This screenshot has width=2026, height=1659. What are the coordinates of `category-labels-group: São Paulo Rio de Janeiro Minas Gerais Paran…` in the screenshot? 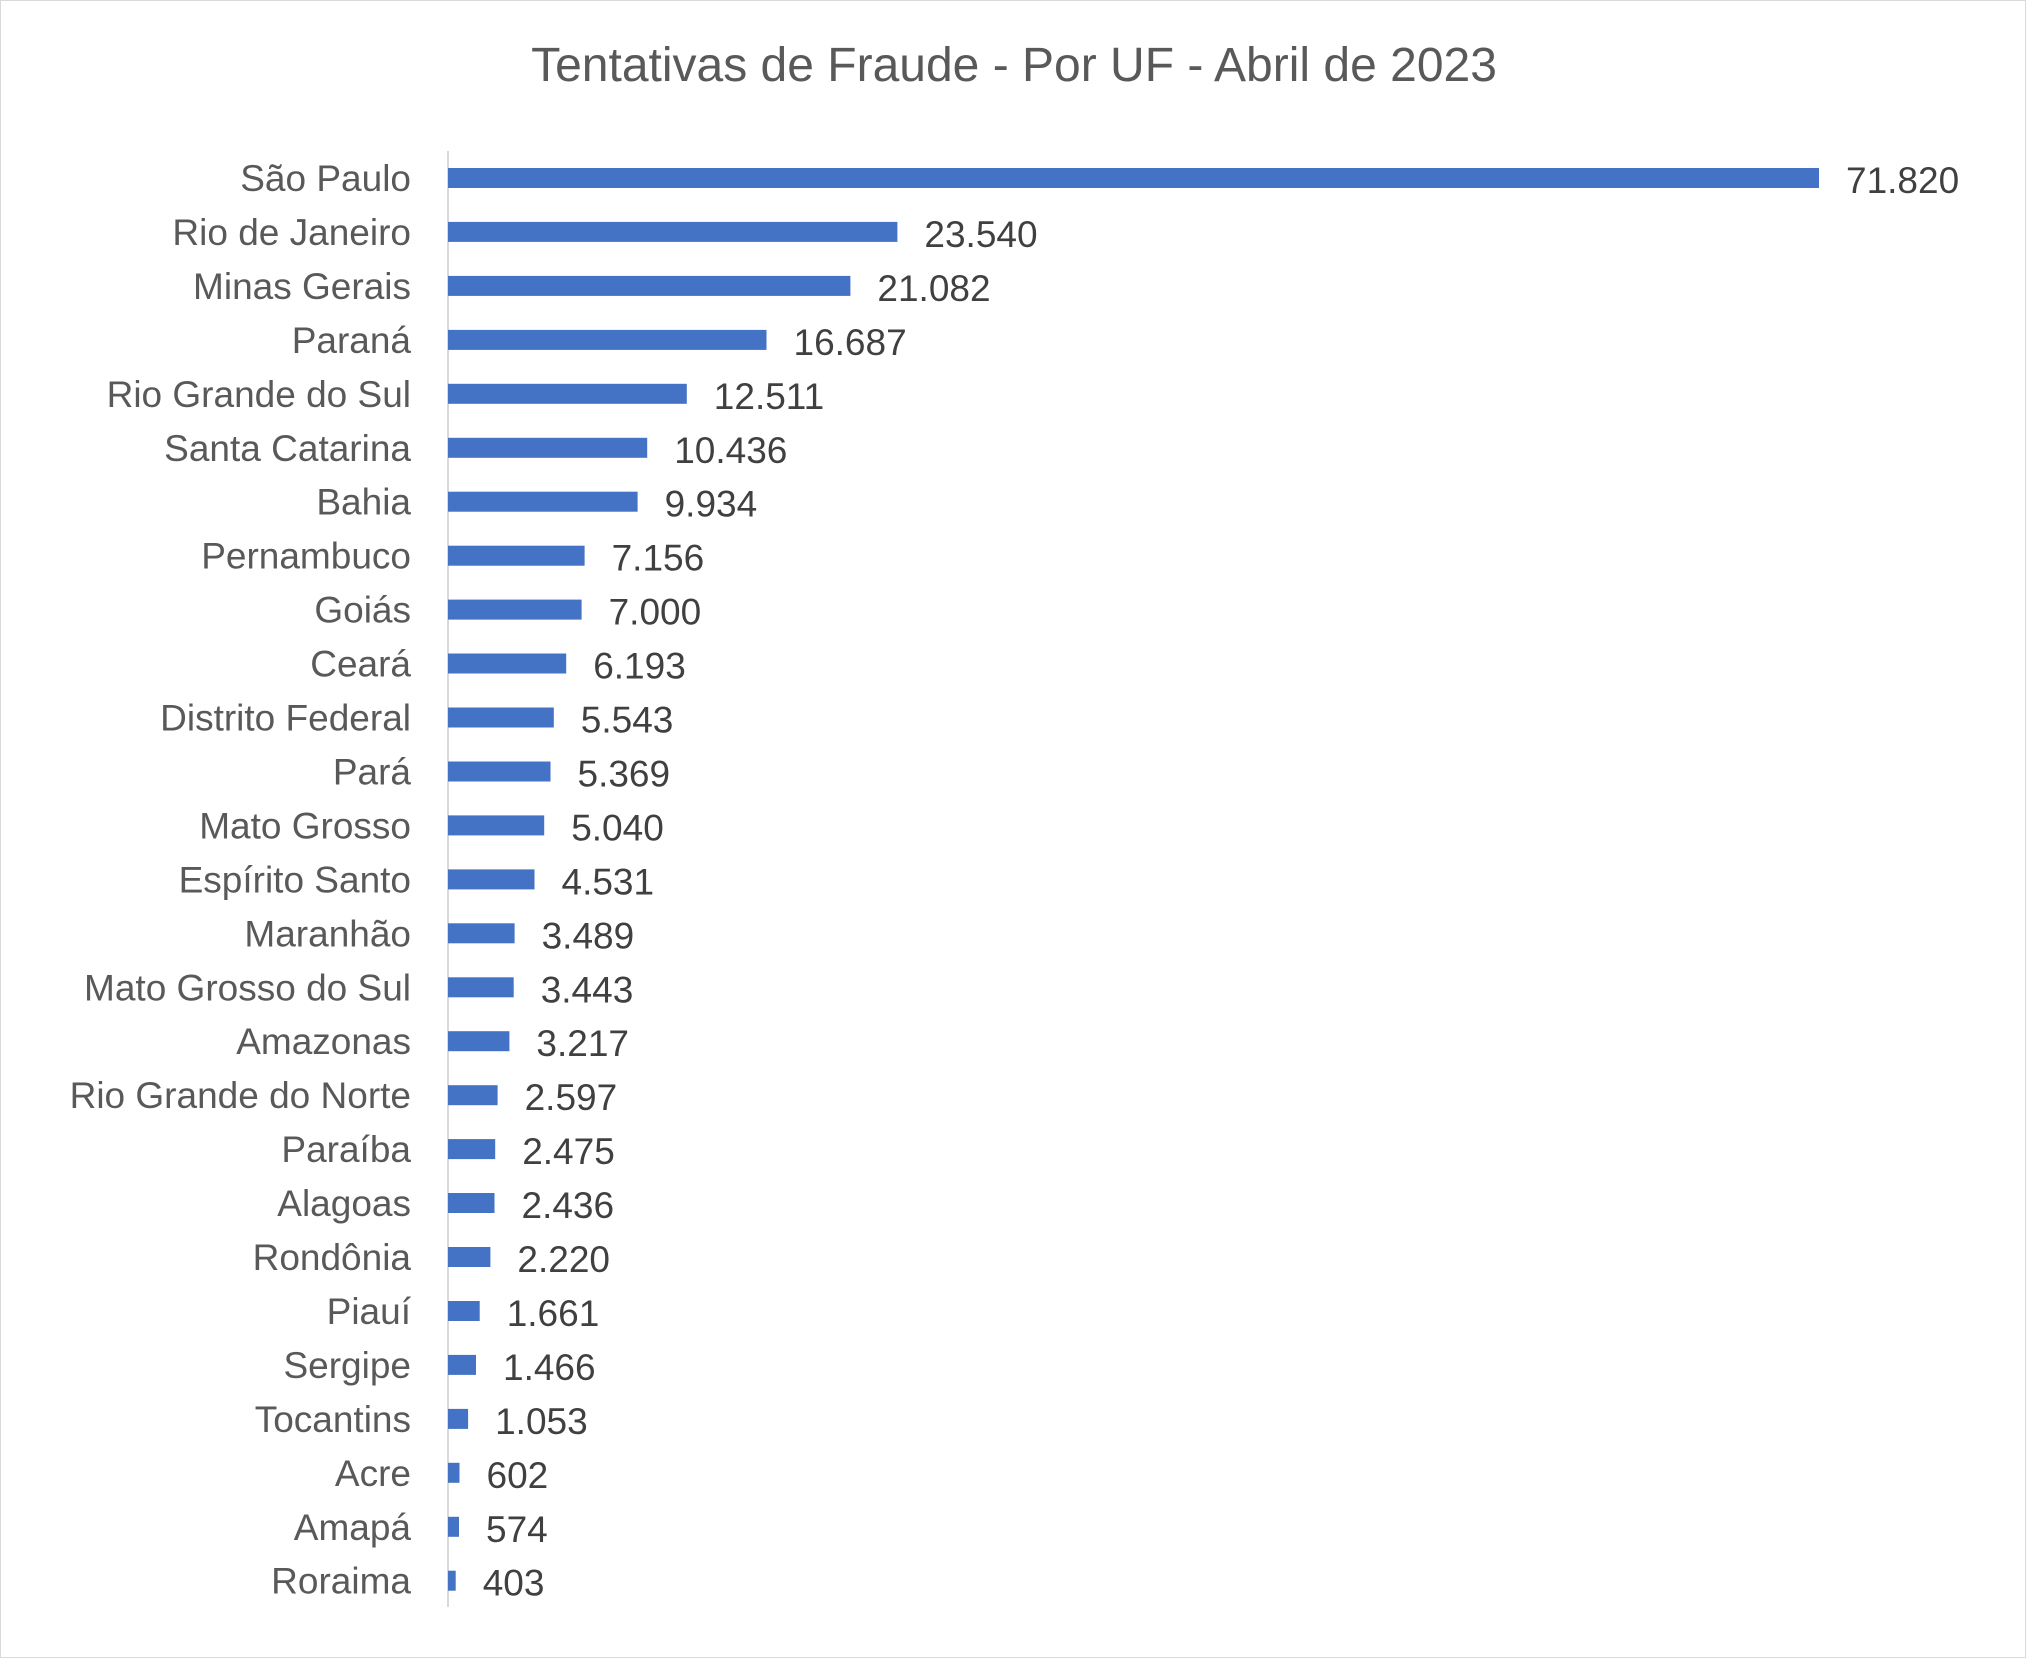 It's located at (241, 880).